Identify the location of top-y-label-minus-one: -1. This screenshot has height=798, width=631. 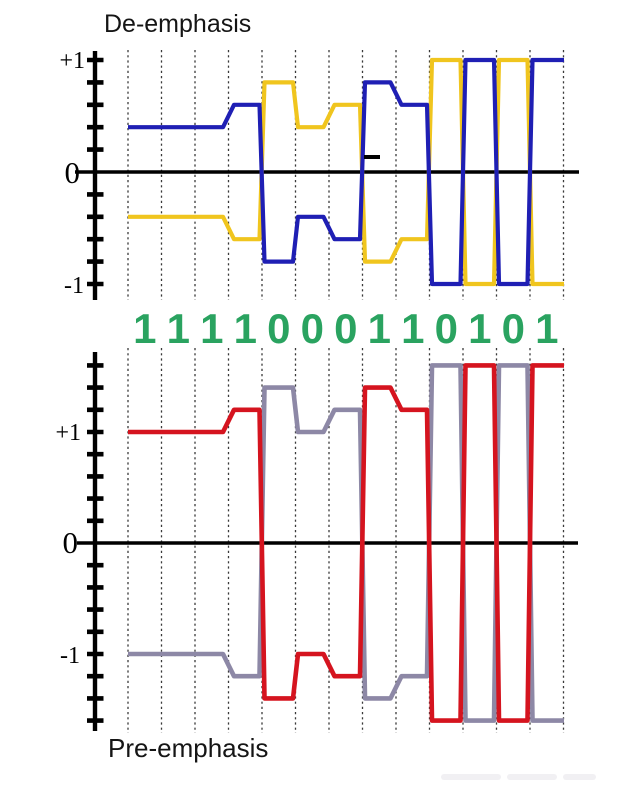
(74, 286).